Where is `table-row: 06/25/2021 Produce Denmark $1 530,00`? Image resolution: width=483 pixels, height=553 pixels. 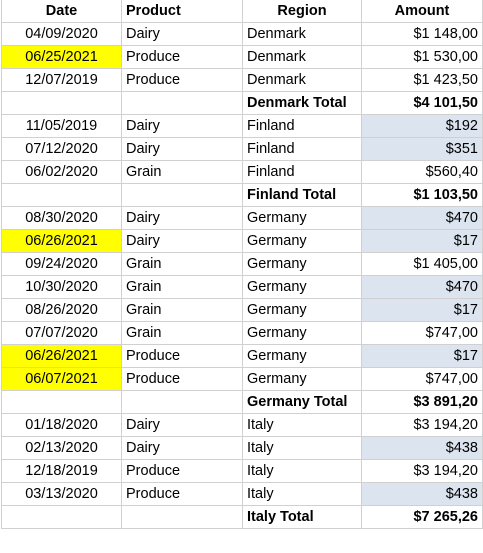 table-row: 06/25/2021 Produce Denmark $1 530,00 is located at coordinates (242, 57).